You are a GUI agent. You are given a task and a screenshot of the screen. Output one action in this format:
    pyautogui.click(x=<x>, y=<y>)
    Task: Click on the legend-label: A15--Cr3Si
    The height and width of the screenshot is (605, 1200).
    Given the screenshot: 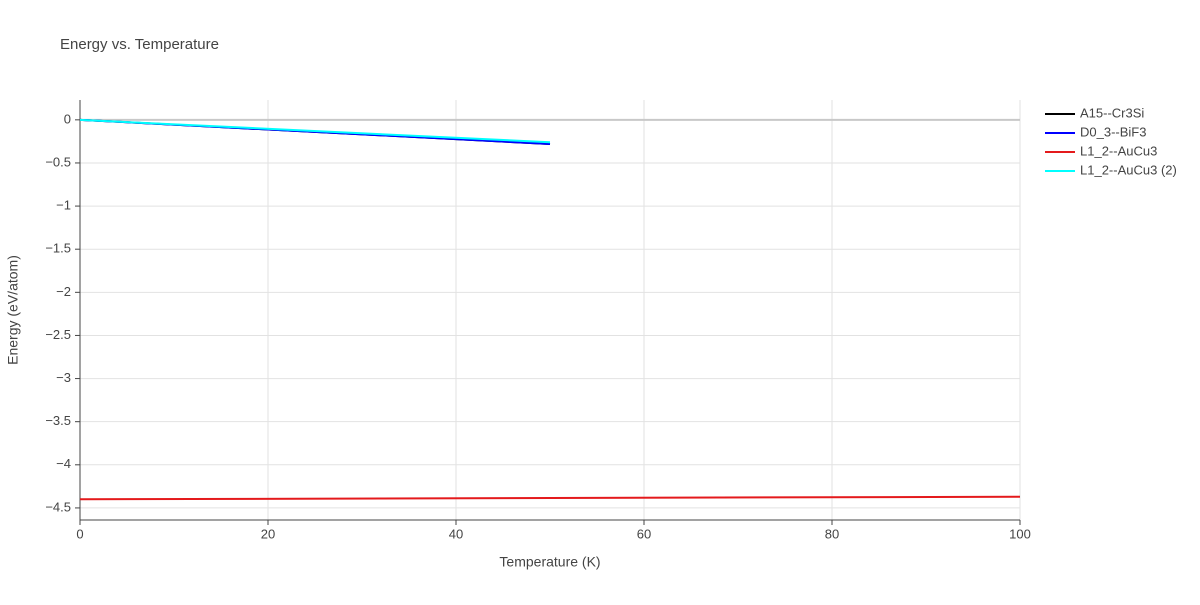 What is the action you would take?
    pyautogui.click(x=1112, y=112)
    